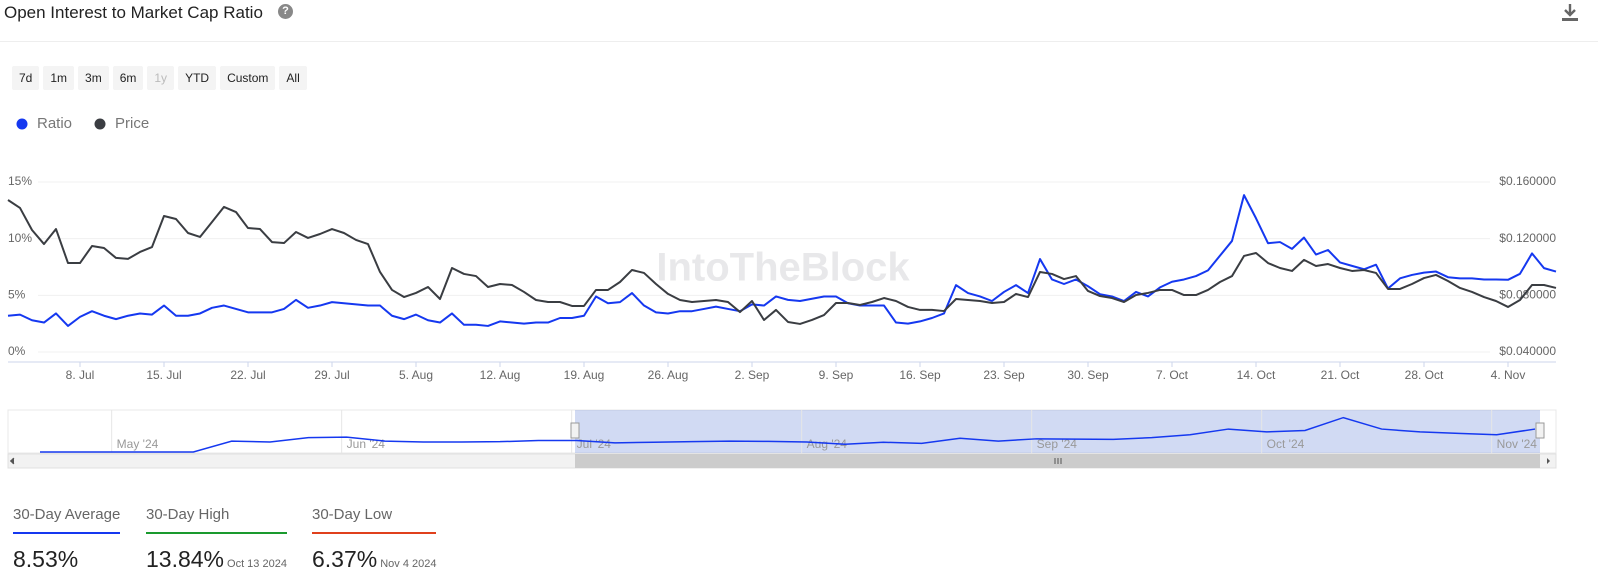 This screenshot has width=1598, height=580. What do you see at coordinates (1057, 444) in the screenshot?
I see `navigator-label: Sep '24` at bounding box center [1057, 444].